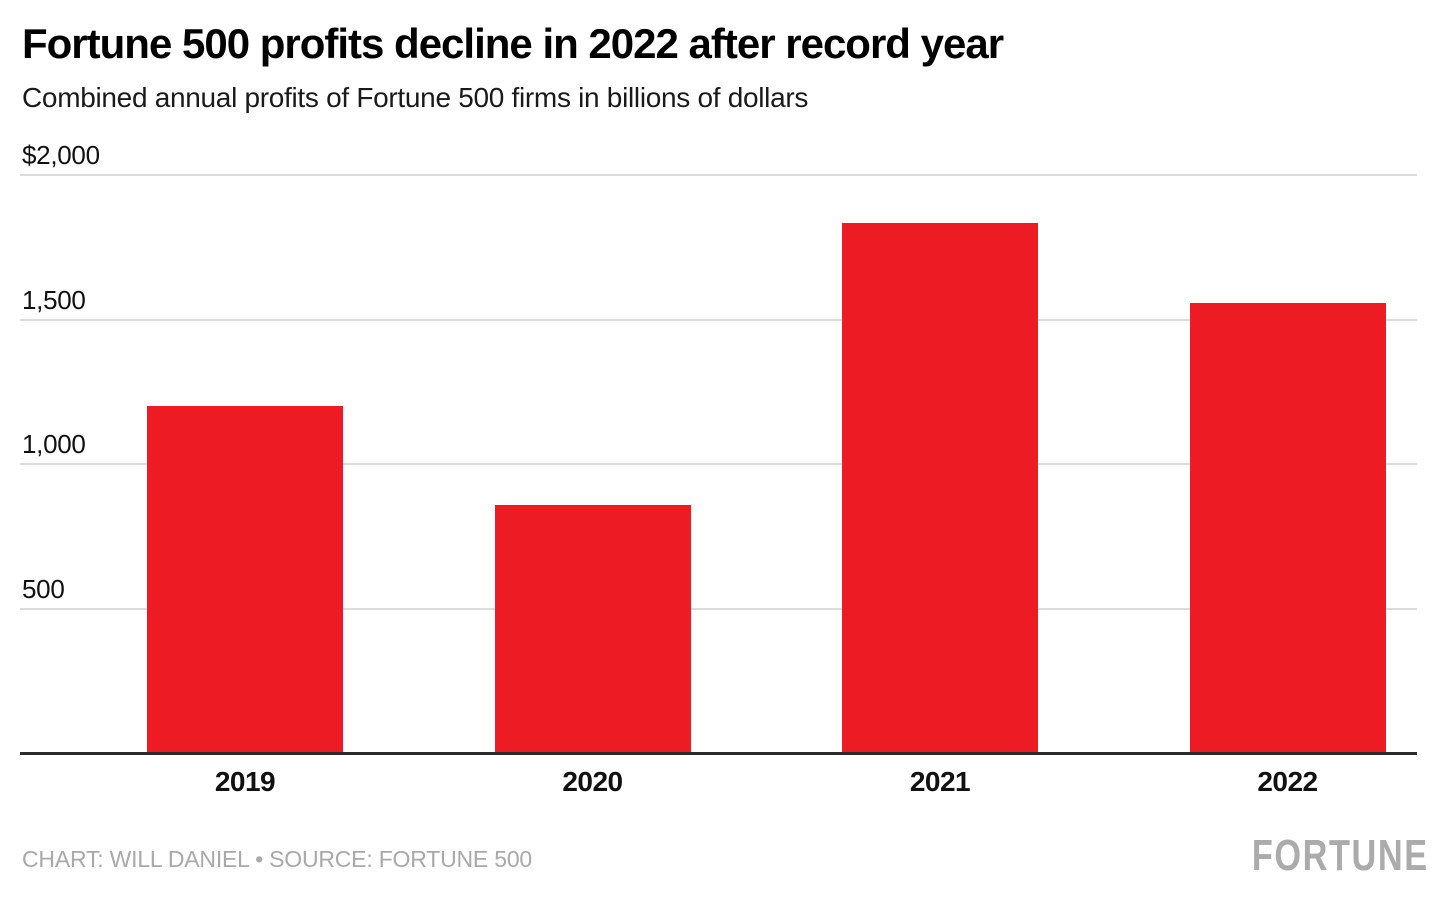 This screenshot has width=1439, height=902. What do you see at coordinates (245, 579) in the screenshot?
I see `bar-2019` at bounding box center [245, 579].